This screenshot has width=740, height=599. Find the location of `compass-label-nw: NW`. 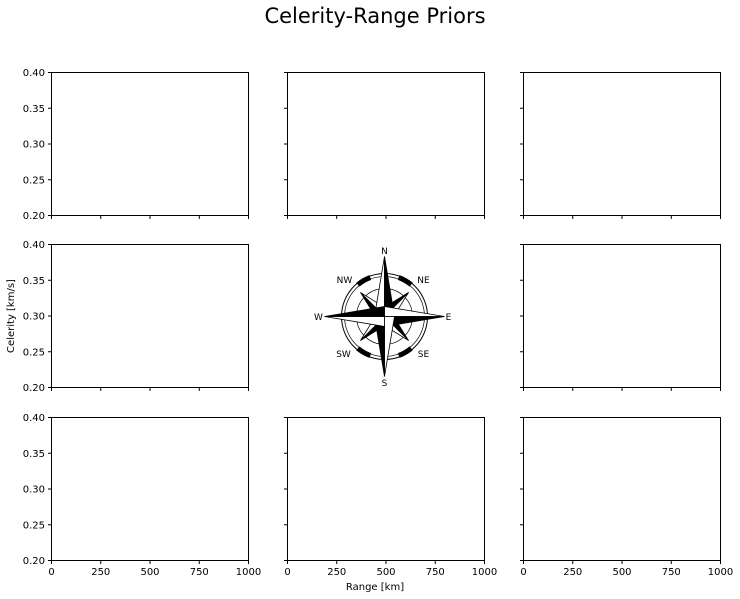

compass-label-nw: NW is located at coordinates (345, 281).